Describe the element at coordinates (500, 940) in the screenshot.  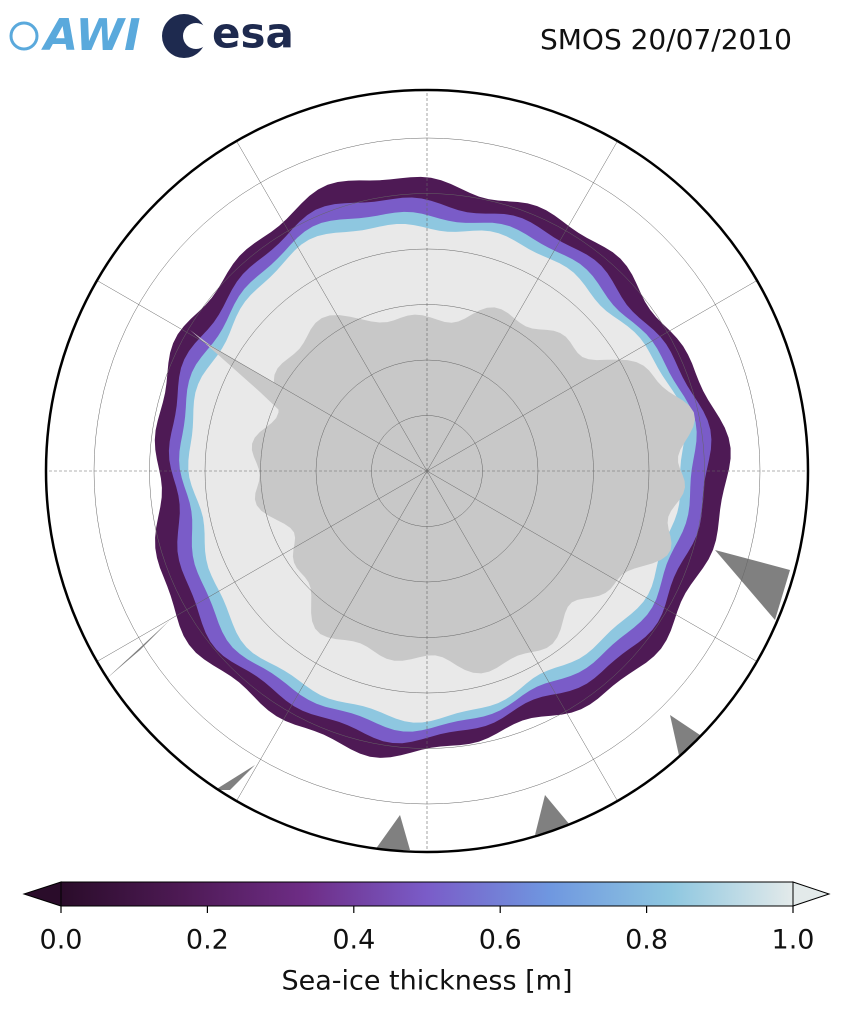
I see `colorbar-tick-label: 0.6` at that location.